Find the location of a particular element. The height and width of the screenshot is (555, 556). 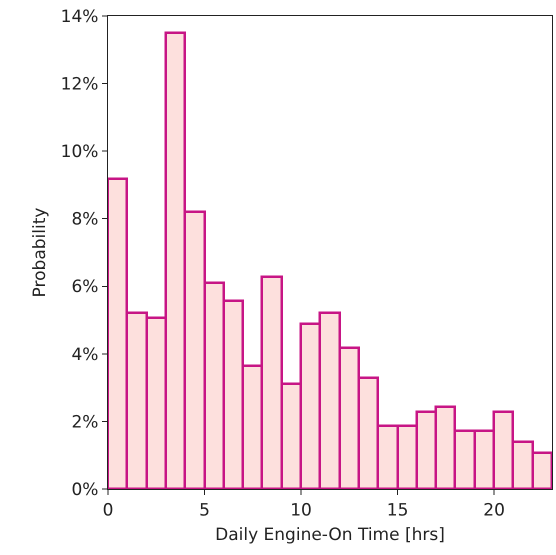

y-tick-label: 12% is located at coordinates (79, 84).